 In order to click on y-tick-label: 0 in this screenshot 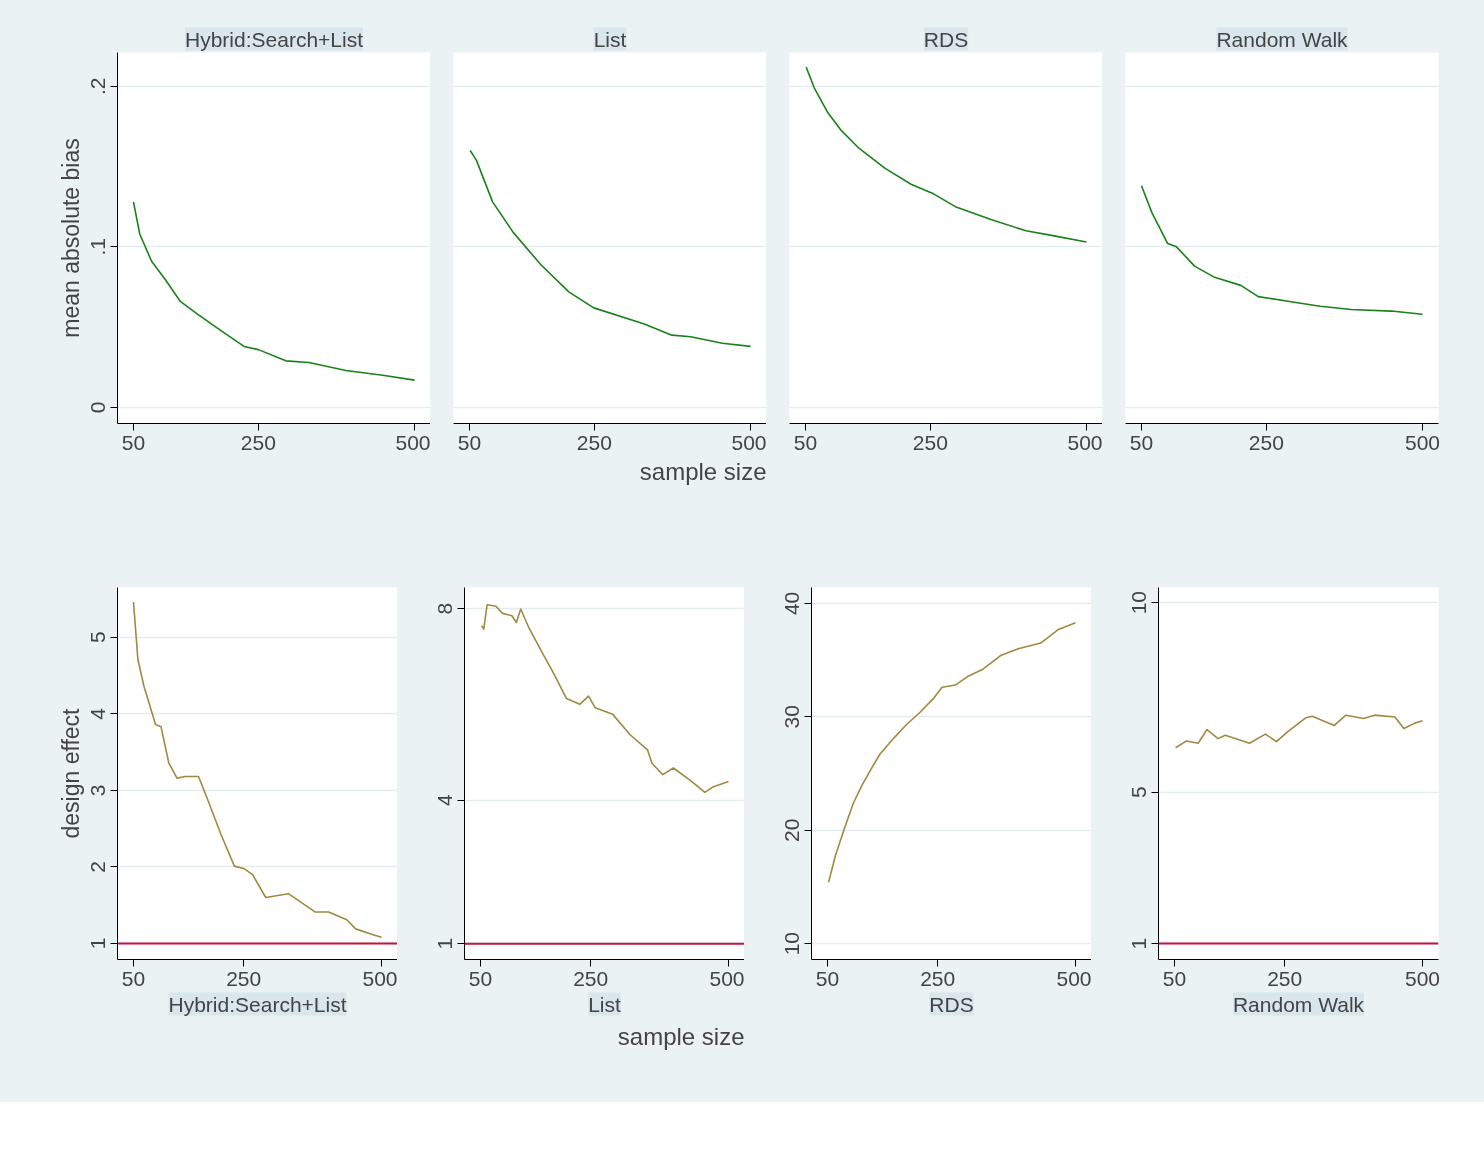, I will do `click(98, 407)`.